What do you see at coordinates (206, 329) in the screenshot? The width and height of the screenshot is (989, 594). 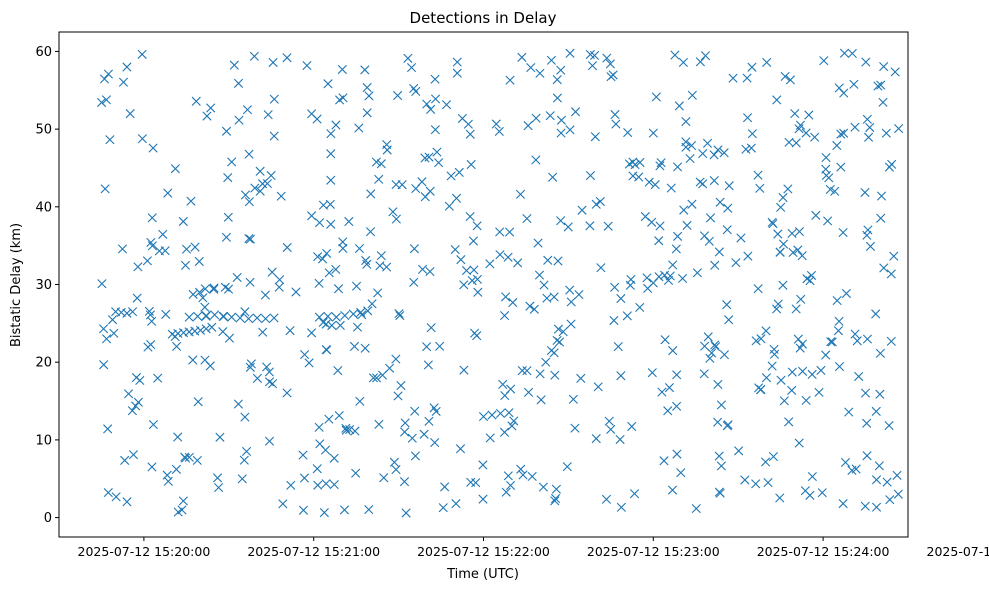 I see `detection-point-track-a` at bounding box center [206, 329].